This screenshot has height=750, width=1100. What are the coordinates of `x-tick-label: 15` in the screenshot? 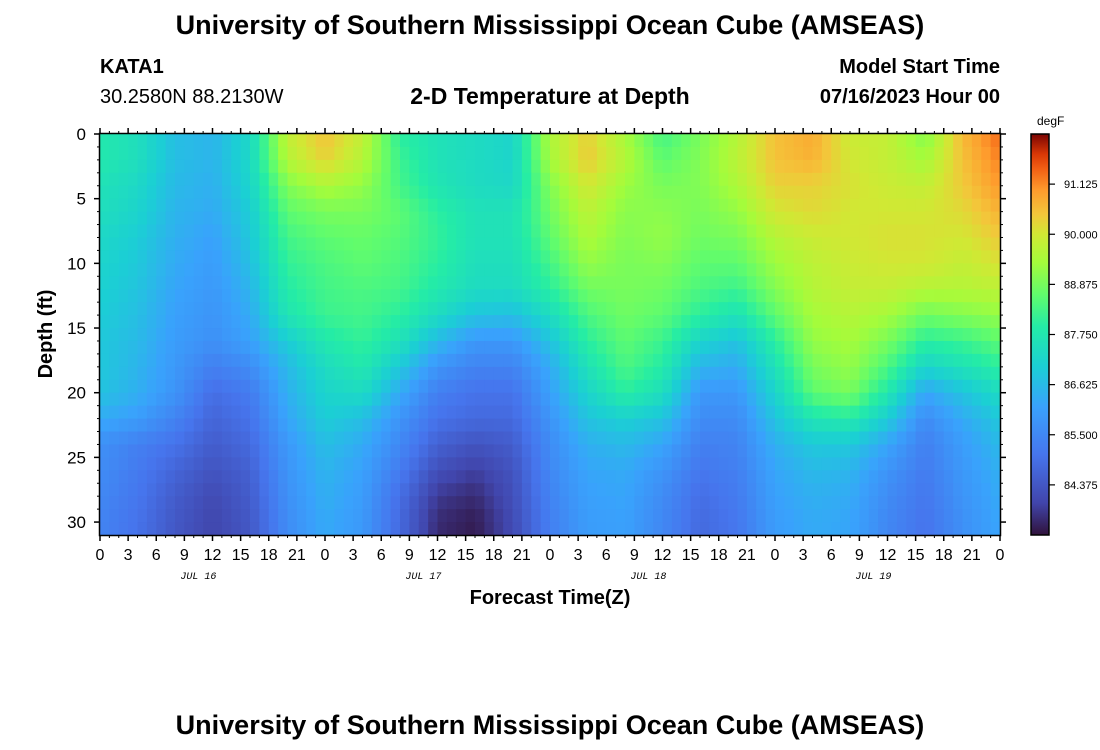 It's located at (916, 555).